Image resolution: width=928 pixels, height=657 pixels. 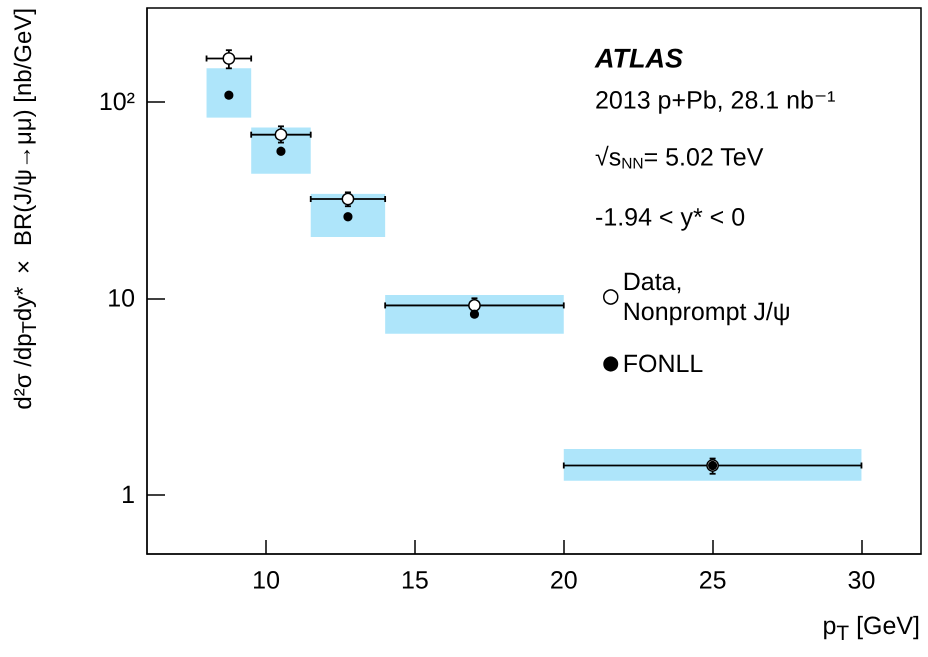 What do you see at coordinates (670, 218) in the screenshot?
I see `annotation: -1.94 < y* < 0` at bounding box center [670, 218].